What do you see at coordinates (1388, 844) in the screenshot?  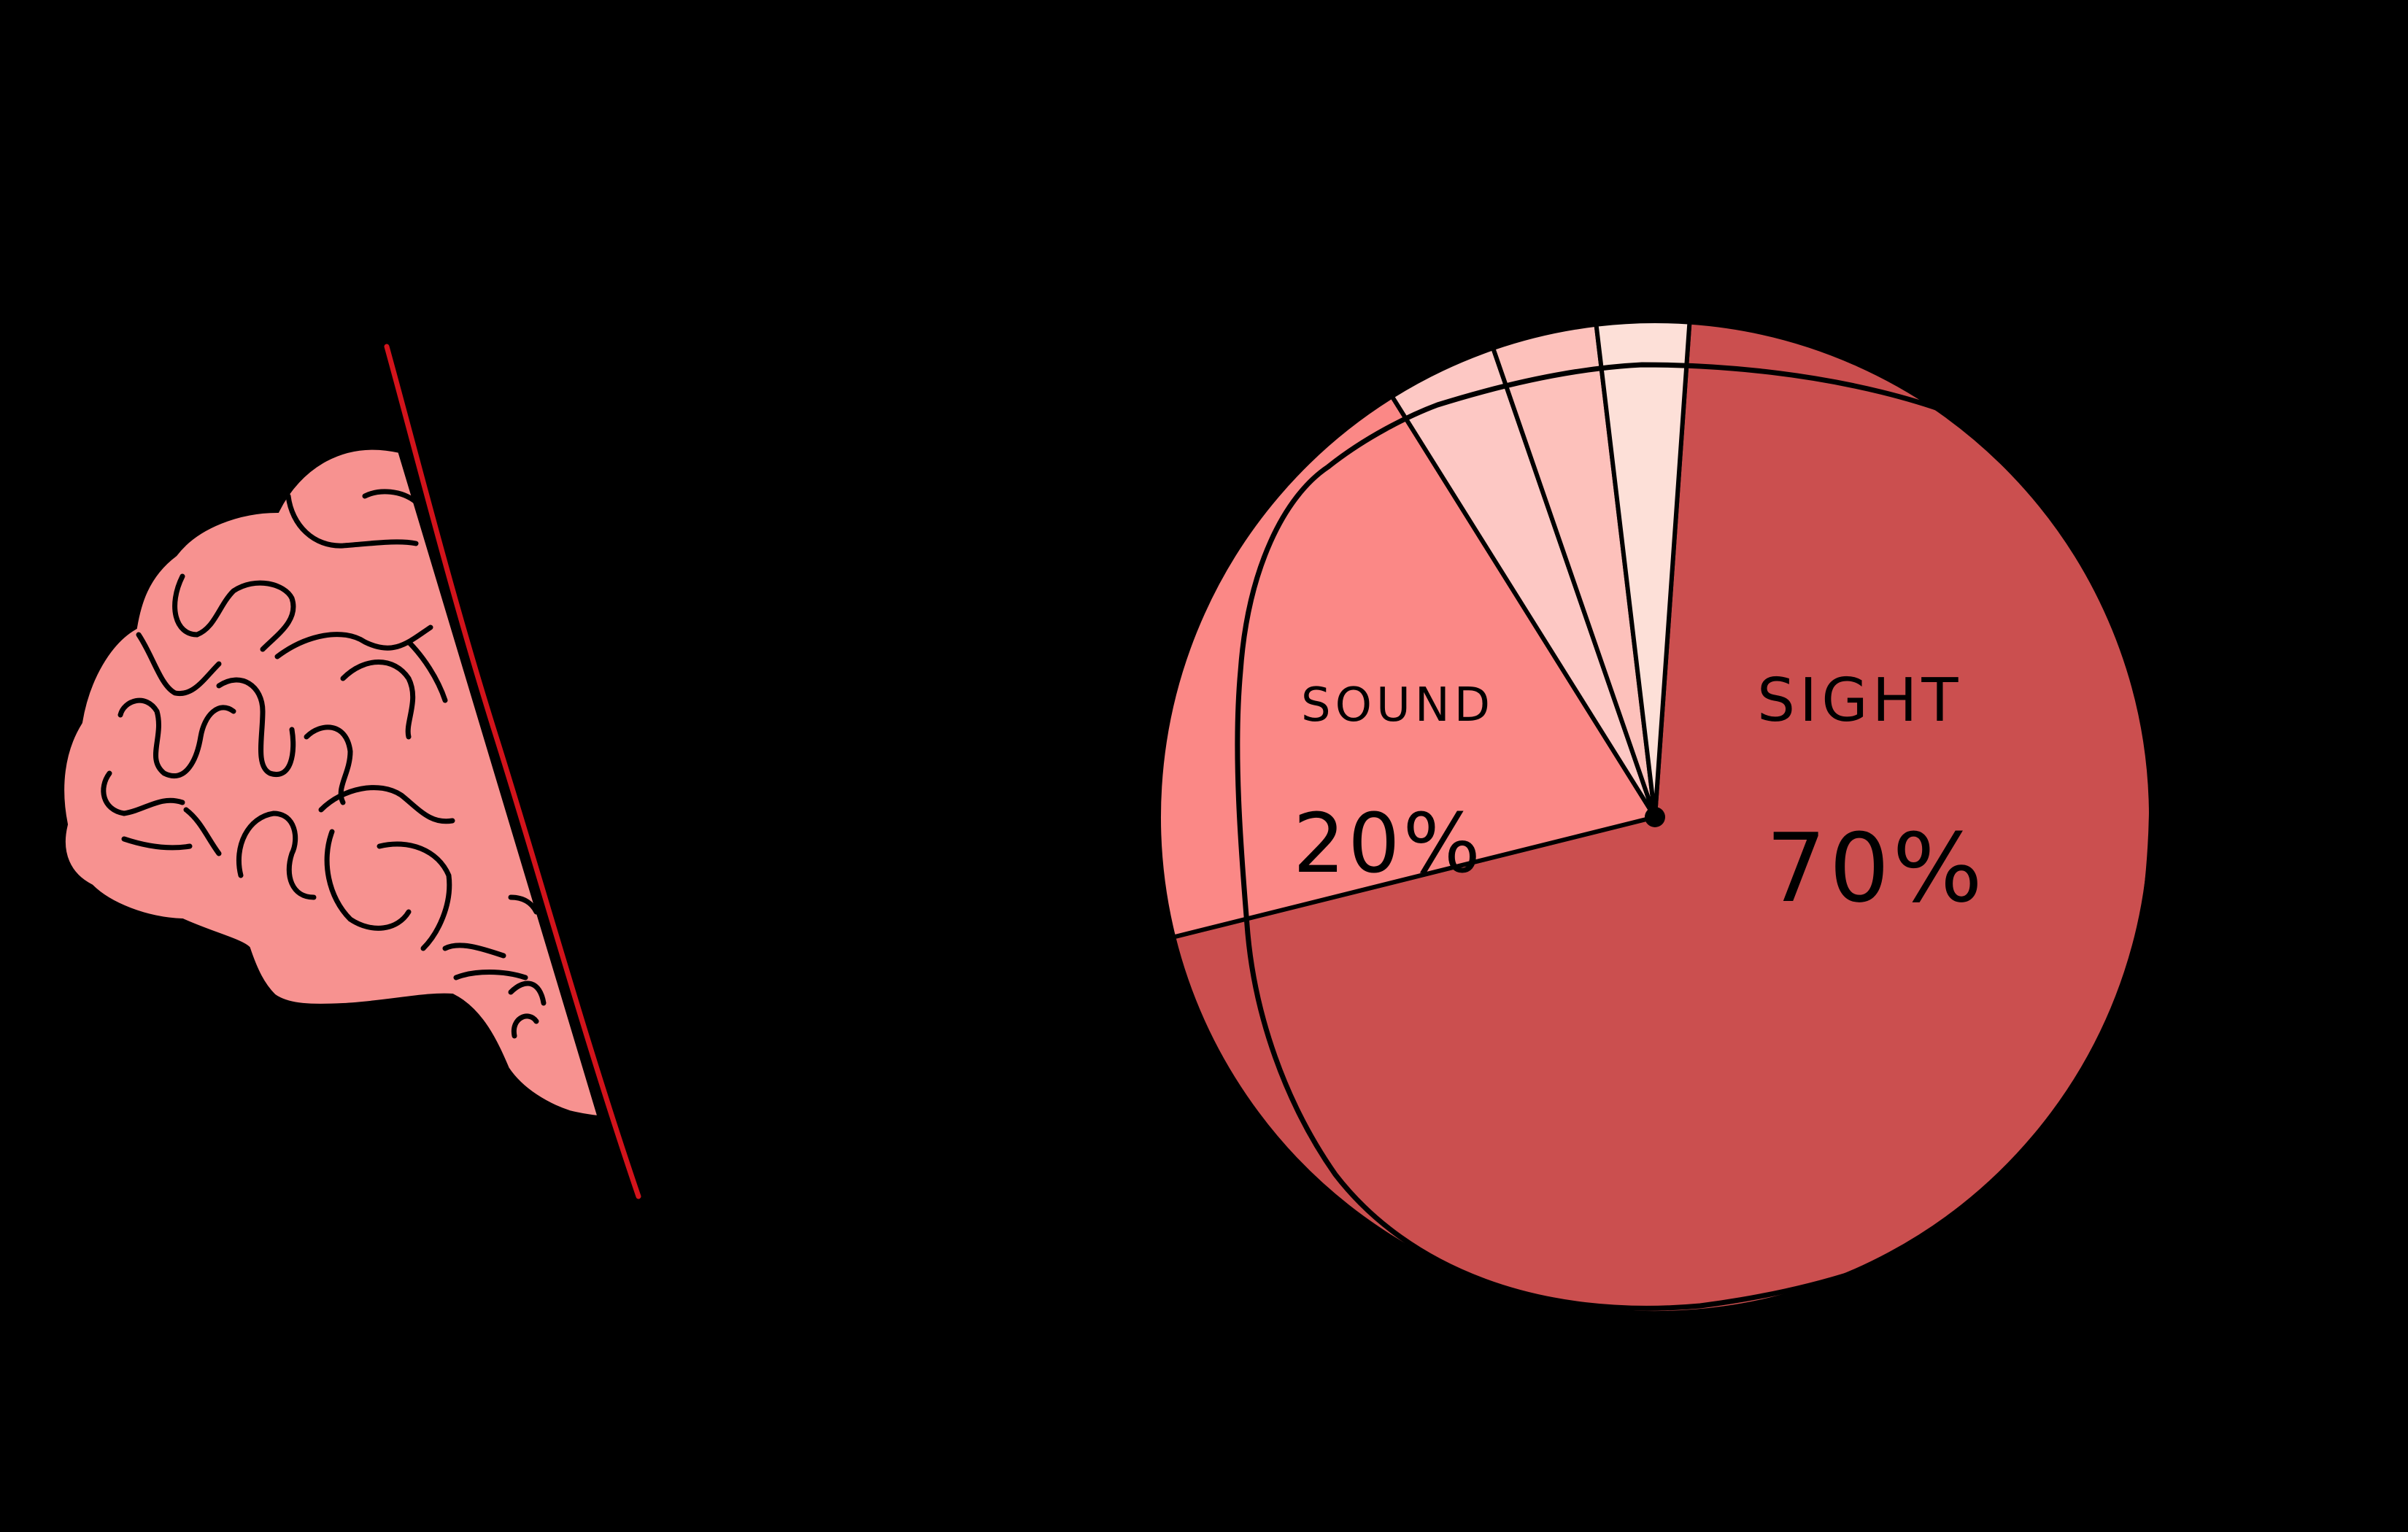 I see `slice-value-sound: 20%` at bounding box center [1388, 844].